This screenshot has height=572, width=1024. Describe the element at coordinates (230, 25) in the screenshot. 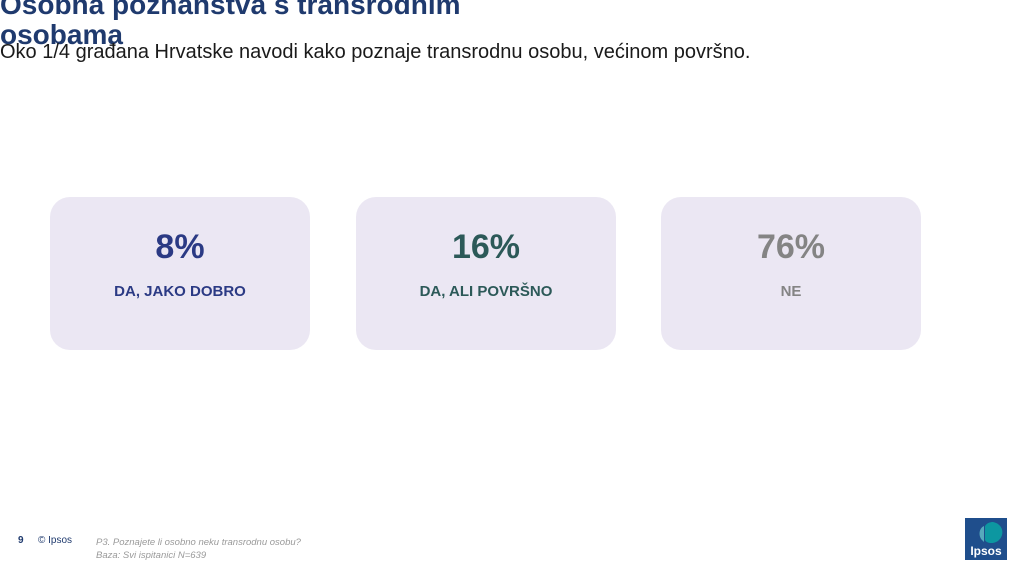

I see `slide-title: Osobna poznanstva s transrodnim osobama` at that location.